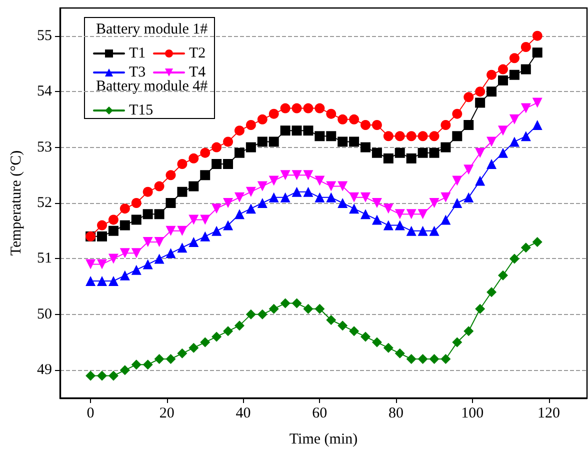 The height and width of the screenshot is (452, 588). Describe the element at coordinates (323, 440) in the screenshot. I see `x-axis-title: Time (min)` at that location.